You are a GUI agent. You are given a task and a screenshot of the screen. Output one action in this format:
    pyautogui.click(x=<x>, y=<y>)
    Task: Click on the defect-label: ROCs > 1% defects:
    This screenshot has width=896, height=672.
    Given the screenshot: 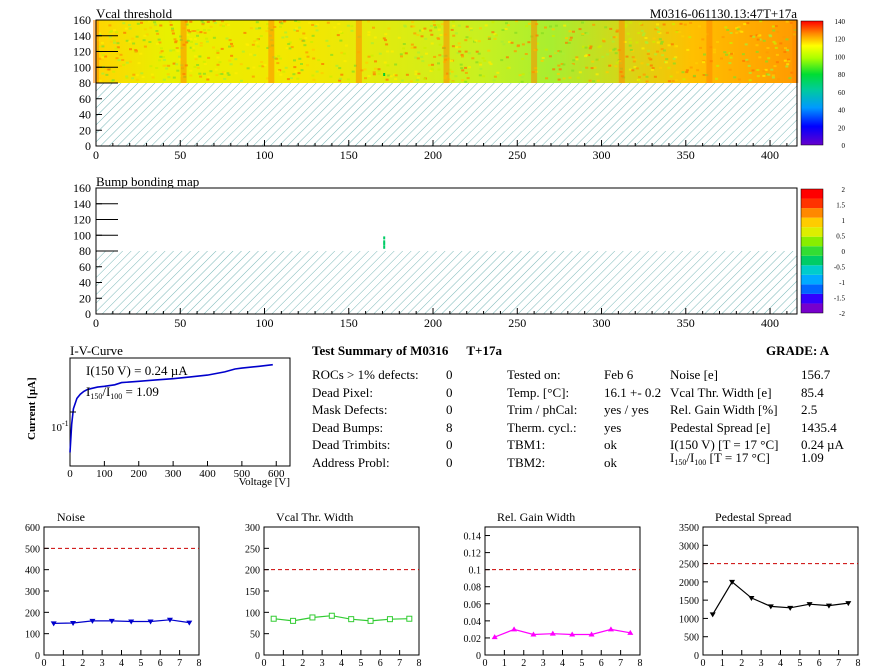 What is the action you would take?
    pyautogui.click(x=365, y=374)
    